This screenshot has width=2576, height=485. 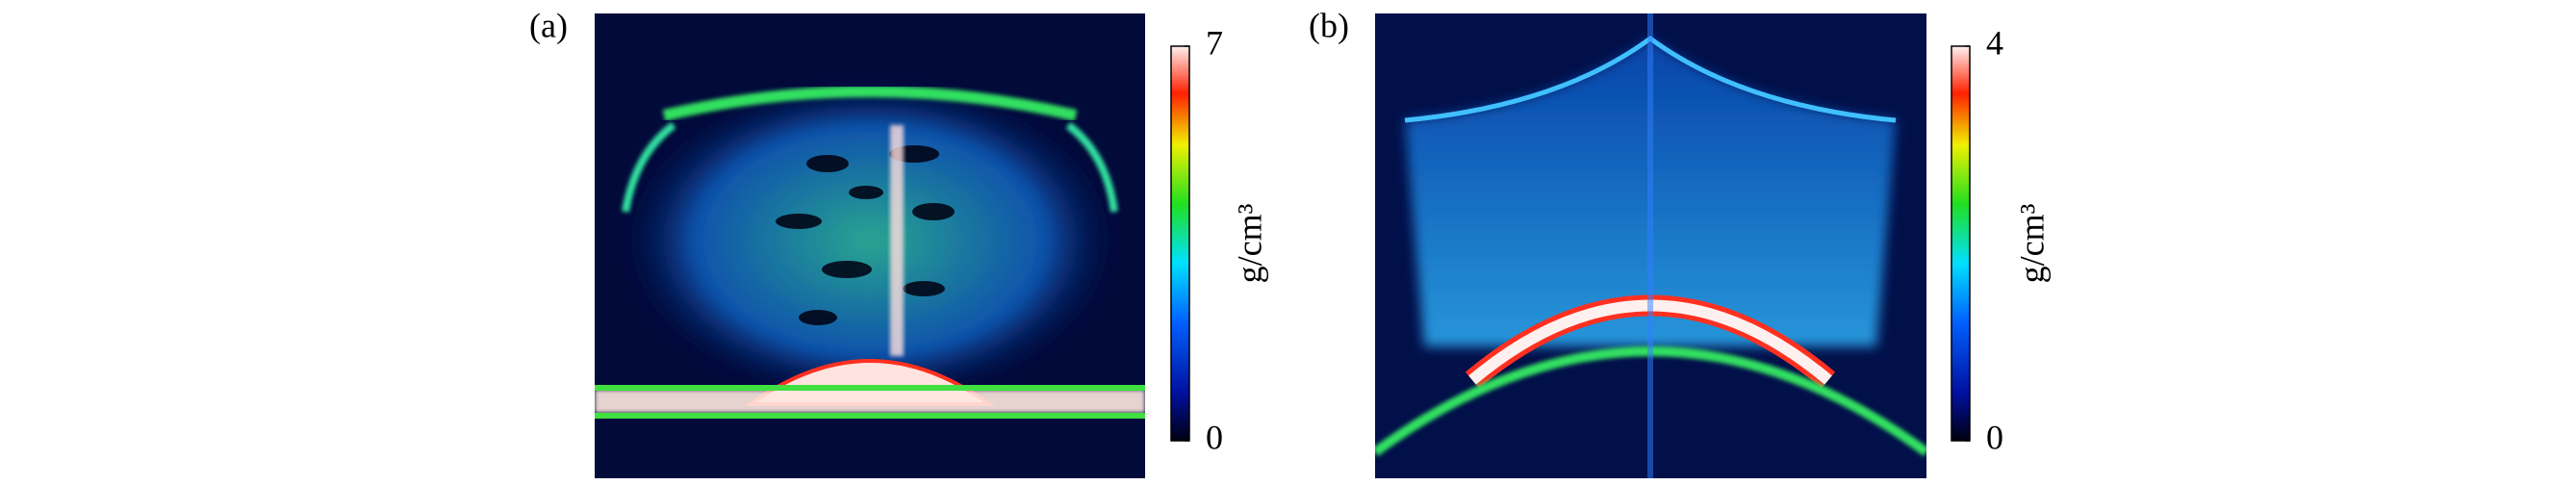 What do you see at coordinates (1329, 25) in the screenshot?
I see `panel-label: (b)` at bounding box center [1329, 25].